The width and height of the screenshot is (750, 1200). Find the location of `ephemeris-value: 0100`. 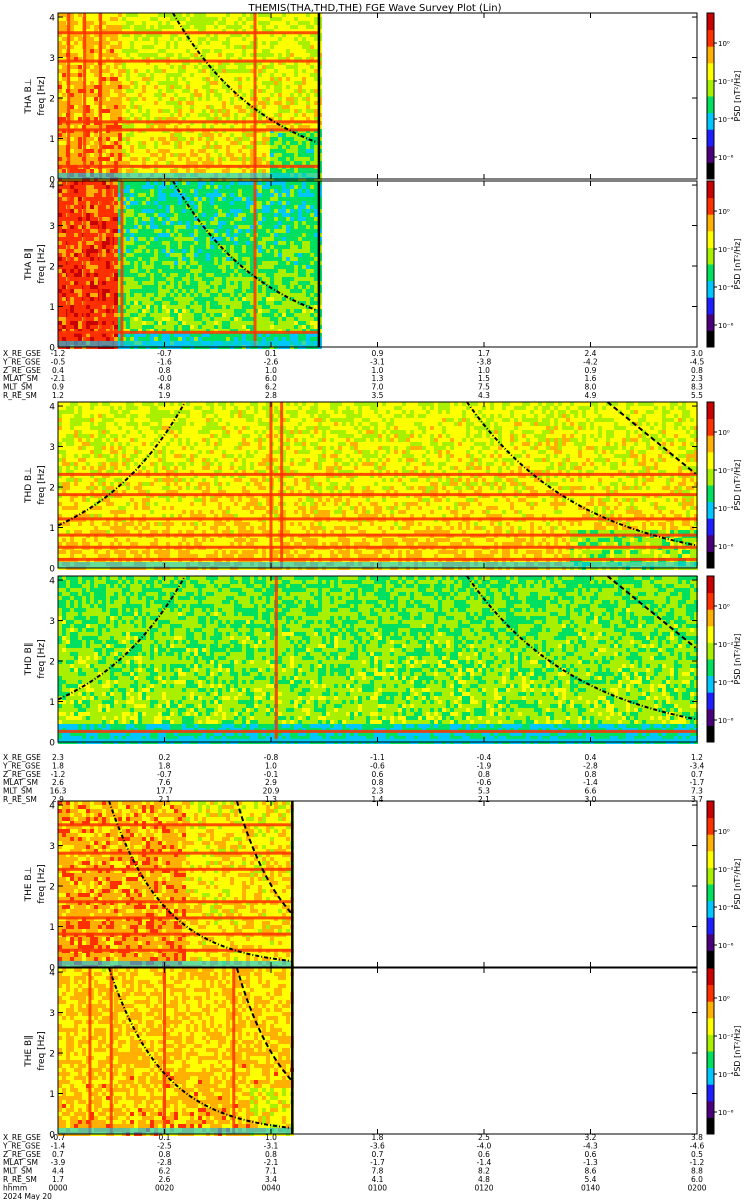

ephemeris-value: 0100 is located at coordinates (377, 1187).